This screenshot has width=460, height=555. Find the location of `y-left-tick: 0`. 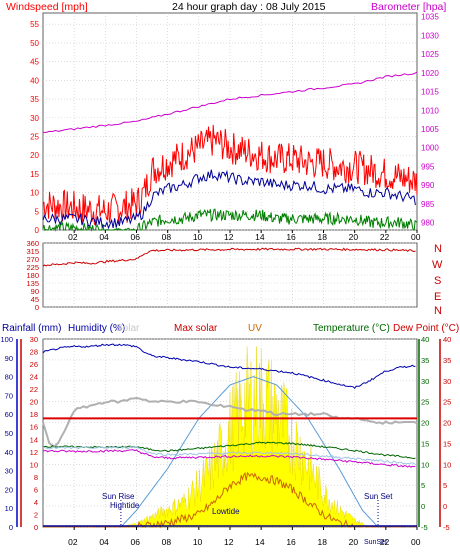

y-left-tick: 0 is located at coordinates (37, 230).